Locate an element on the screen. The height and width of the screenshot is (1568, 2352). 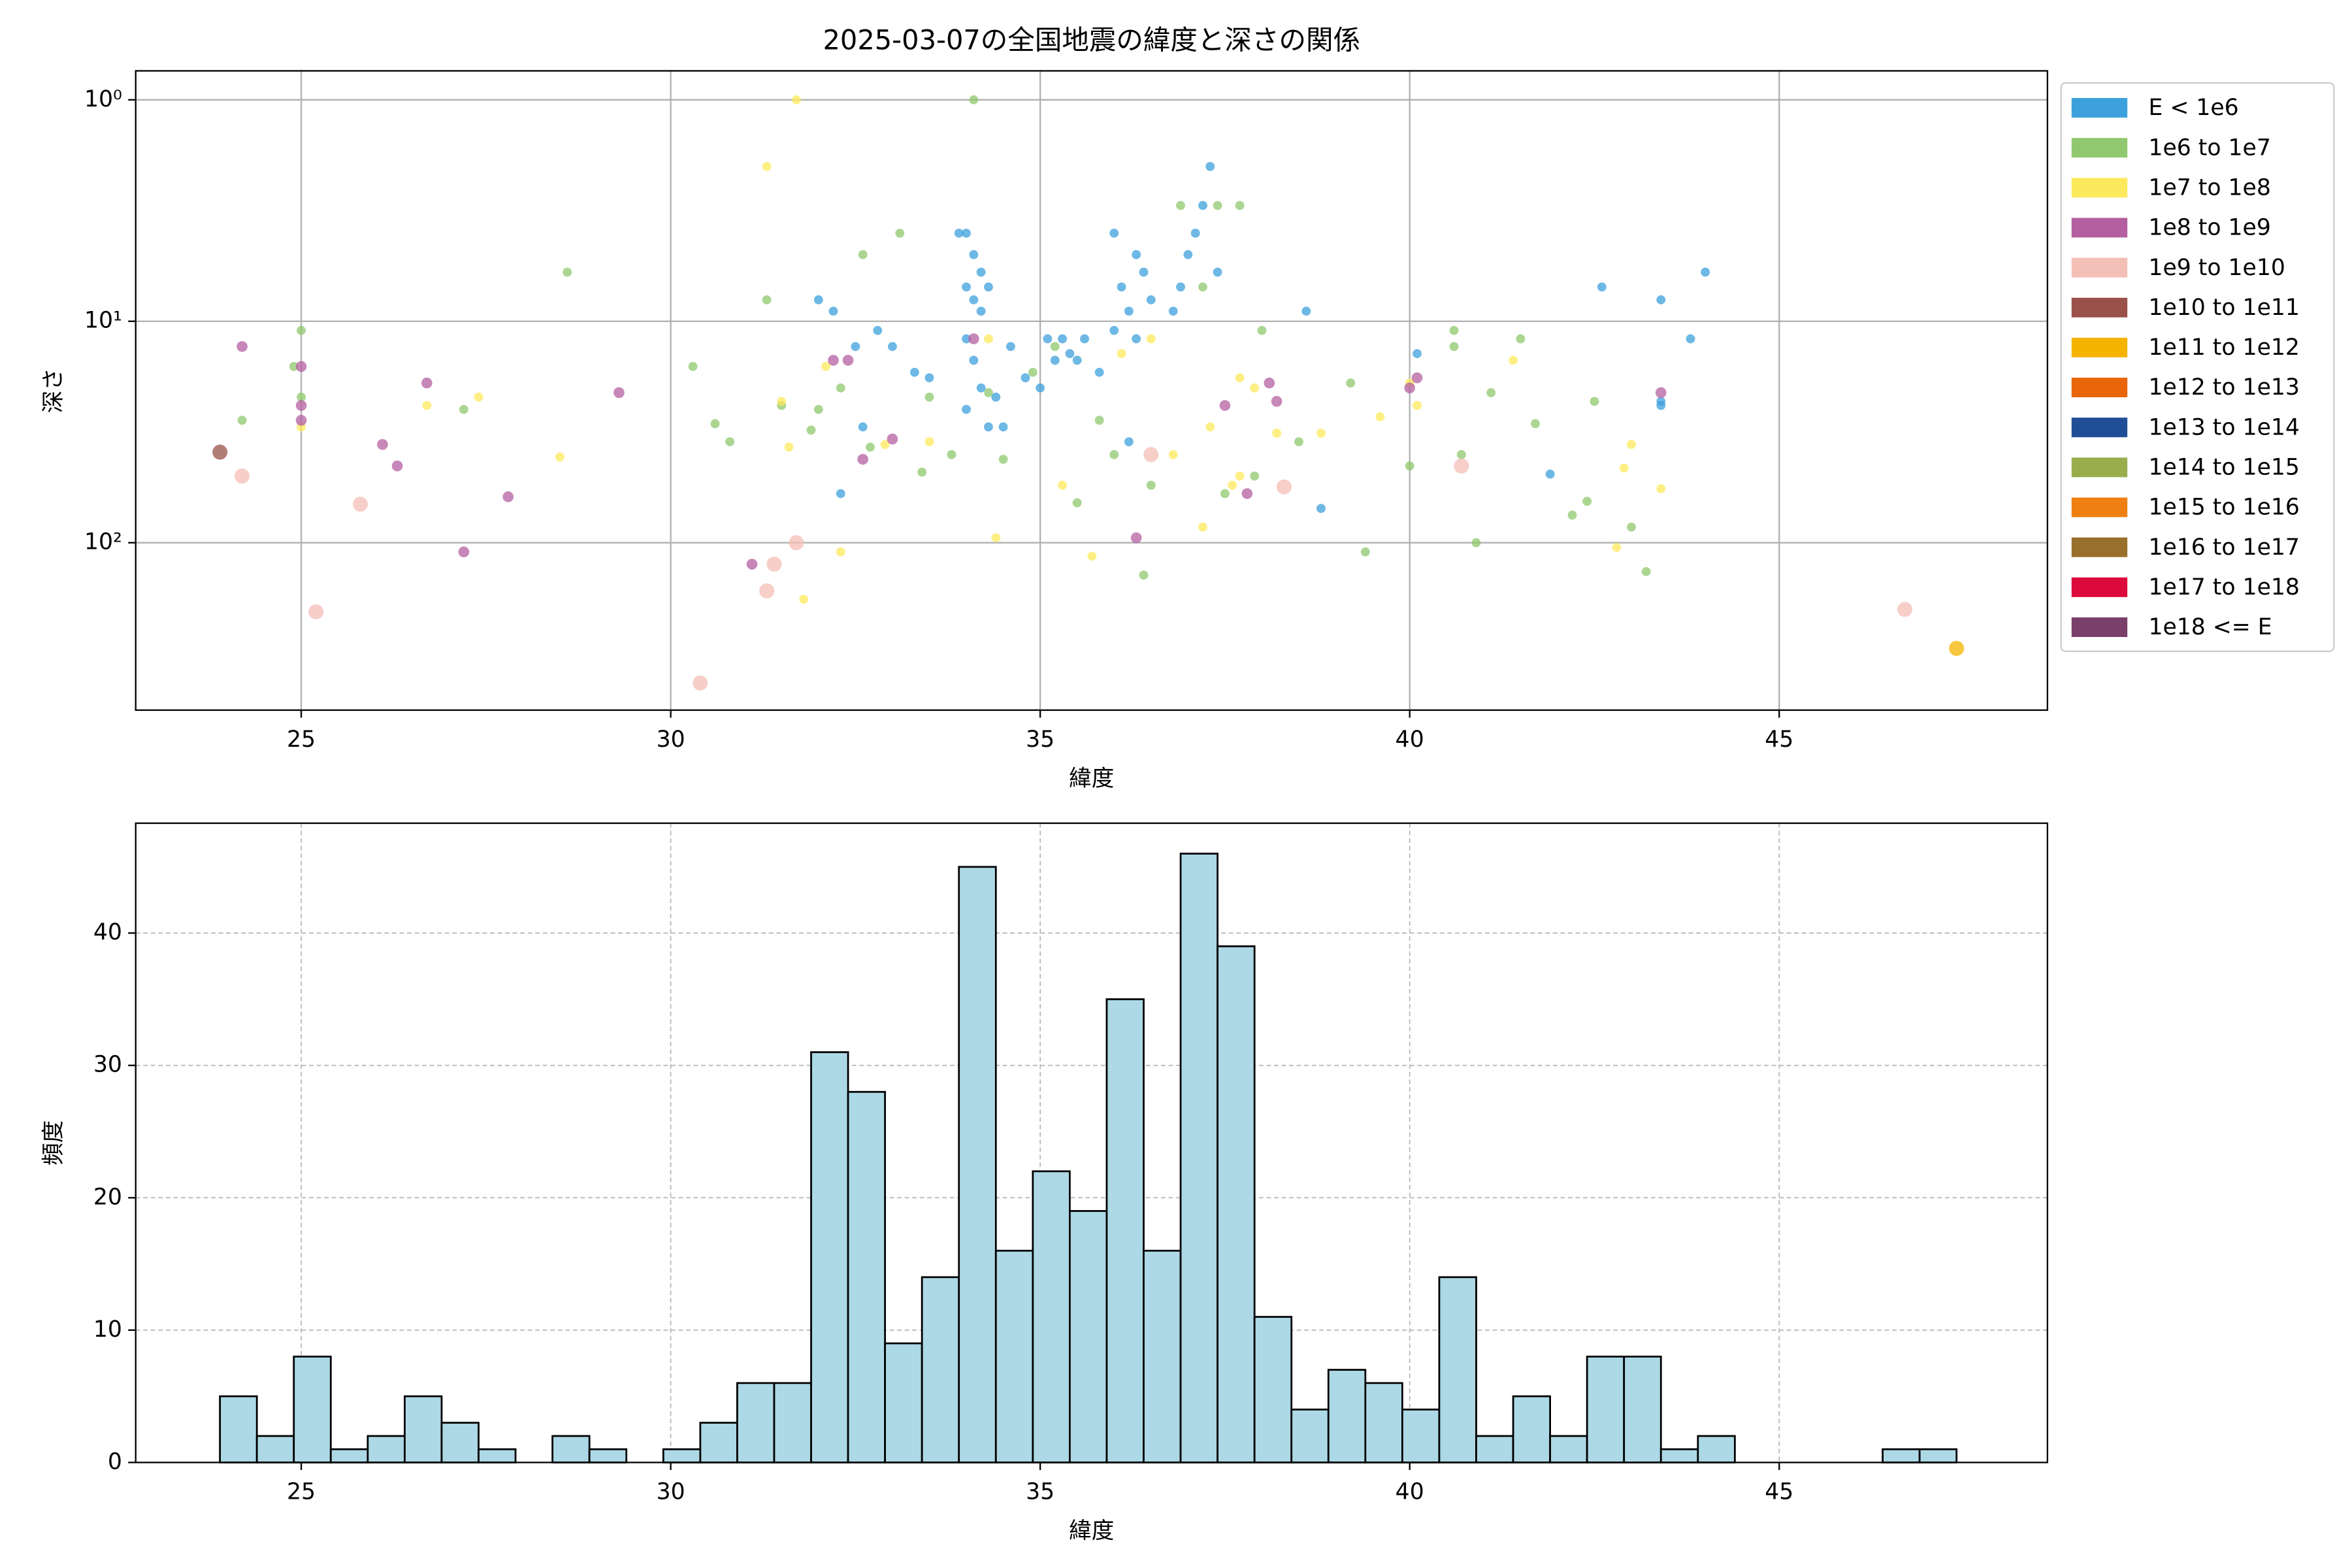
y-tick-label: 10⁰ is located at coordinates (103, 99).